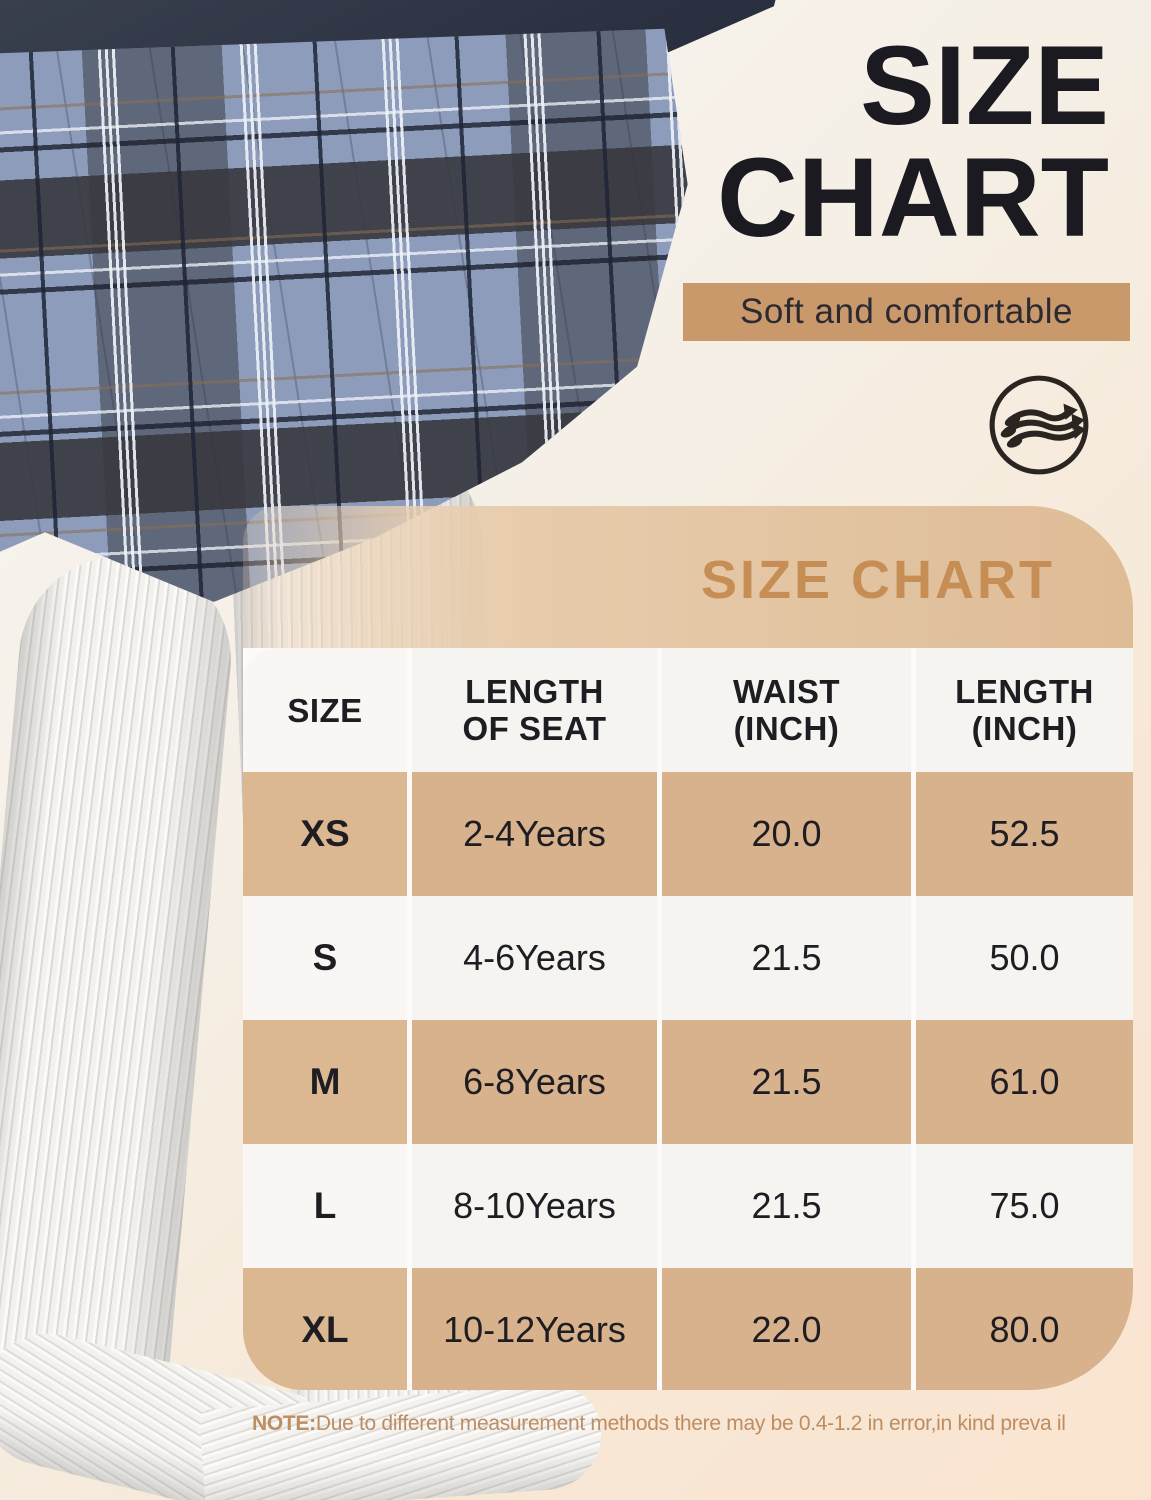 This screenshot has height=1500, width=1151. Describe the element at coordinates (534, 711) in the screenshot. I see `column-header-length-of-seat: LENGTH OF SEAT` at that location.